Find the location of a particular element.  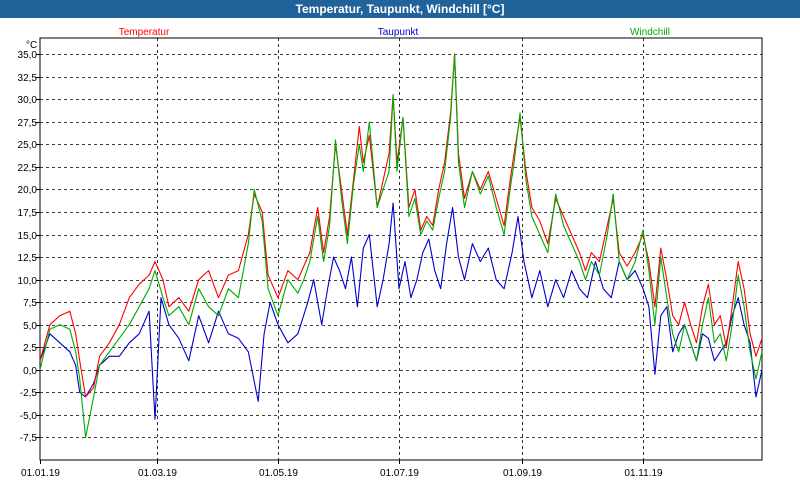

y-tick-label: 32,5 is located at coordinates (28, 78).